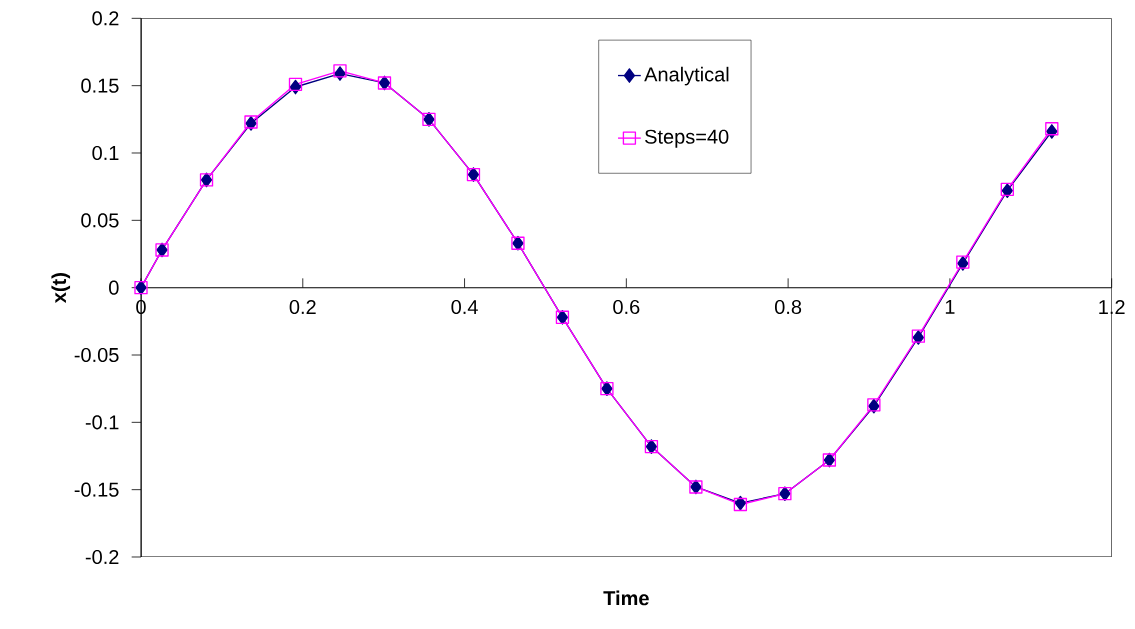 The height and width of the screenshot is (629, 1135). Describe the element at coordinates (100, 85) in the screenshot. I see `y-tick-label: 0.15` at that location.